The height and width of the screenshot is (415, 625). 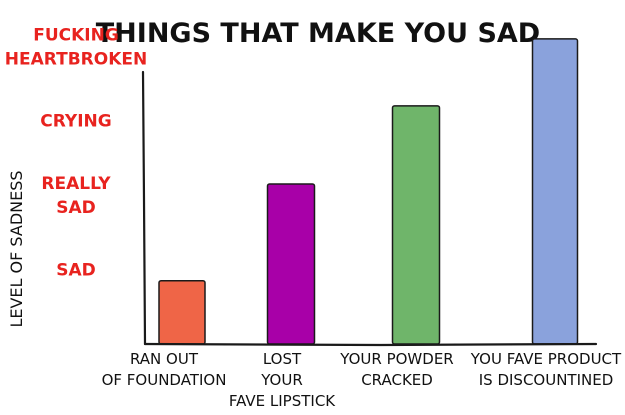 What do you see at coordinates (397, 380) in the screenshot?
I see `category-label-3: CRACKED` at bounding box center [397, 380].